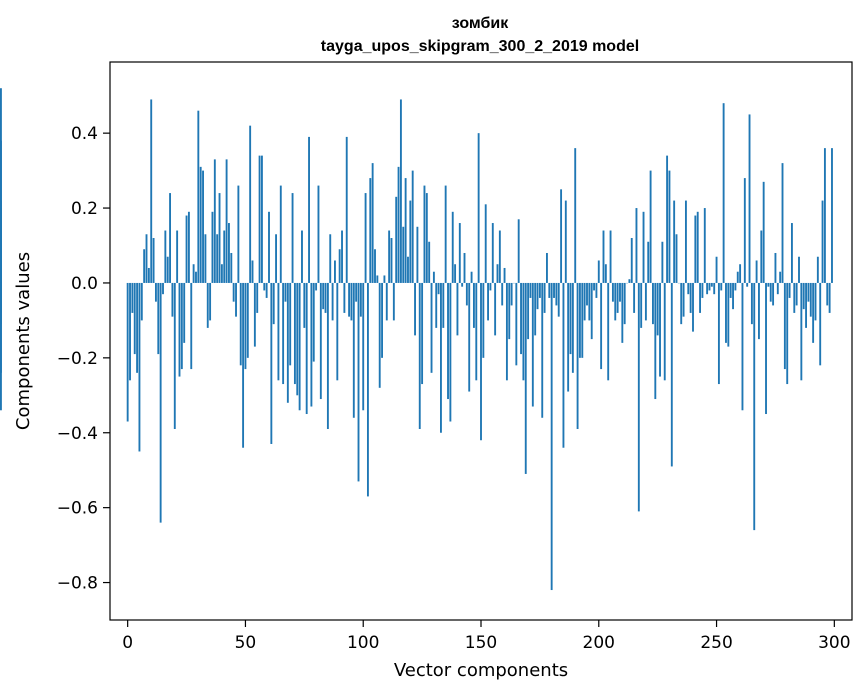  I want to click on y-tick-label: −0.4, so click(77, 434).